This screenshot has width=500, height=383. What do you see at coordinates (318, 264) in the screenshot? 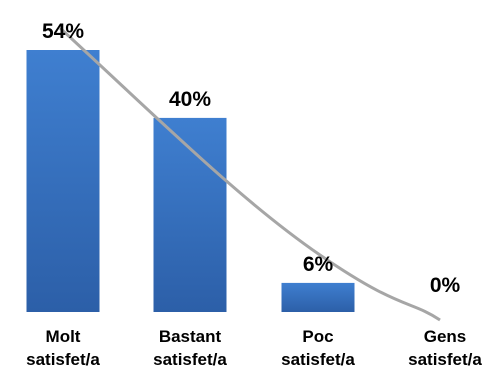
I see `data-label-2: 6%` at bounding box center [318, 264].